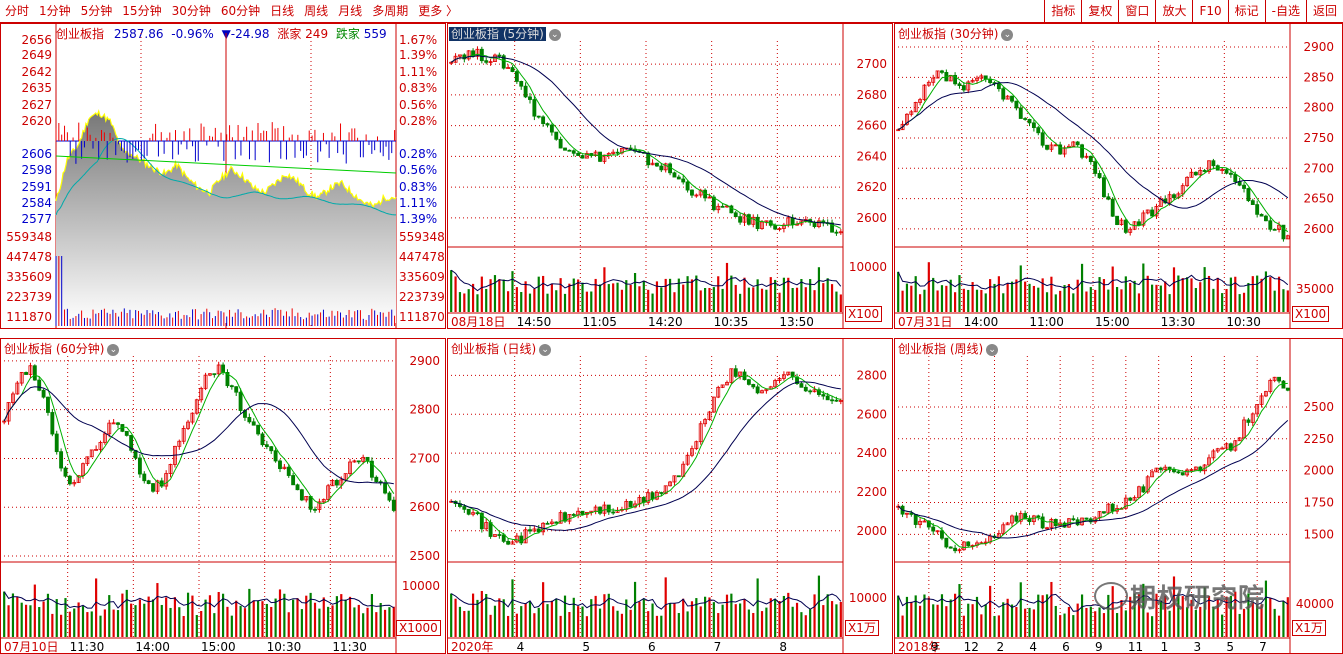  I want to click on period-tab-1: 1分钟, so click(55, 11).